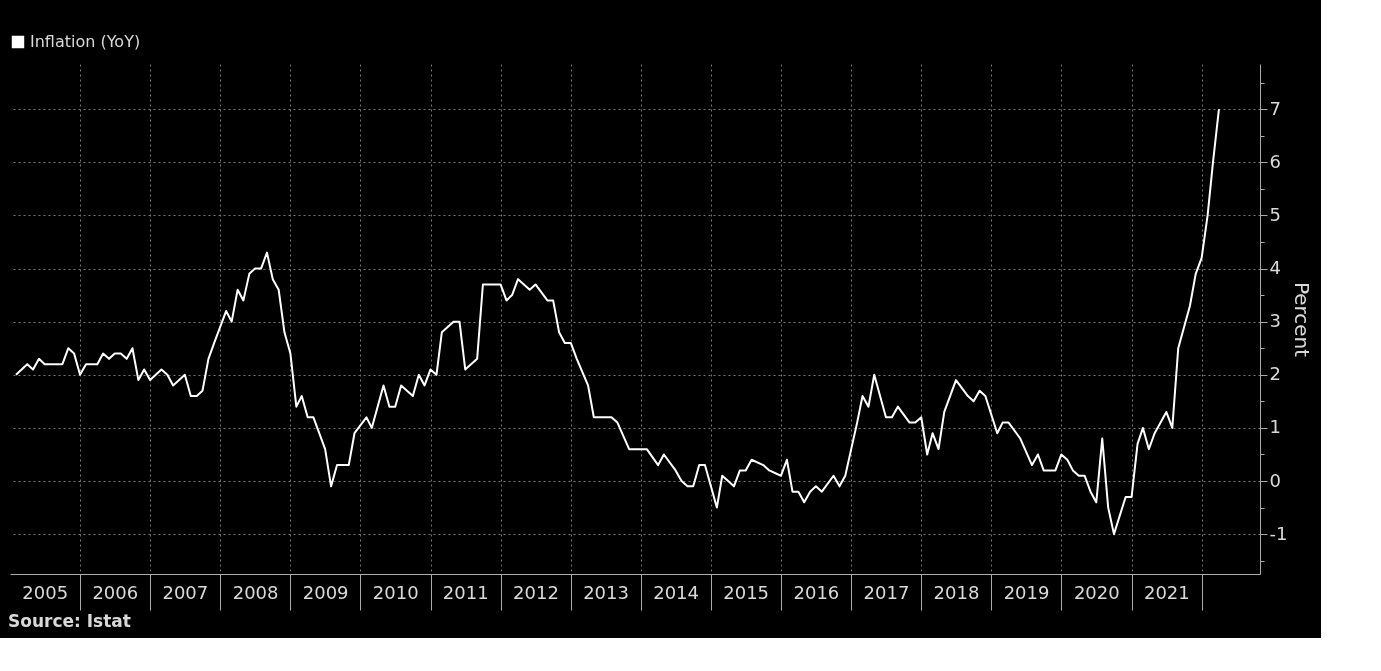 The image size is (1381, 671). Describe the element at coordinates (1026, 592) in the screenshot. I see `x-tick-label: 2019` at that location.